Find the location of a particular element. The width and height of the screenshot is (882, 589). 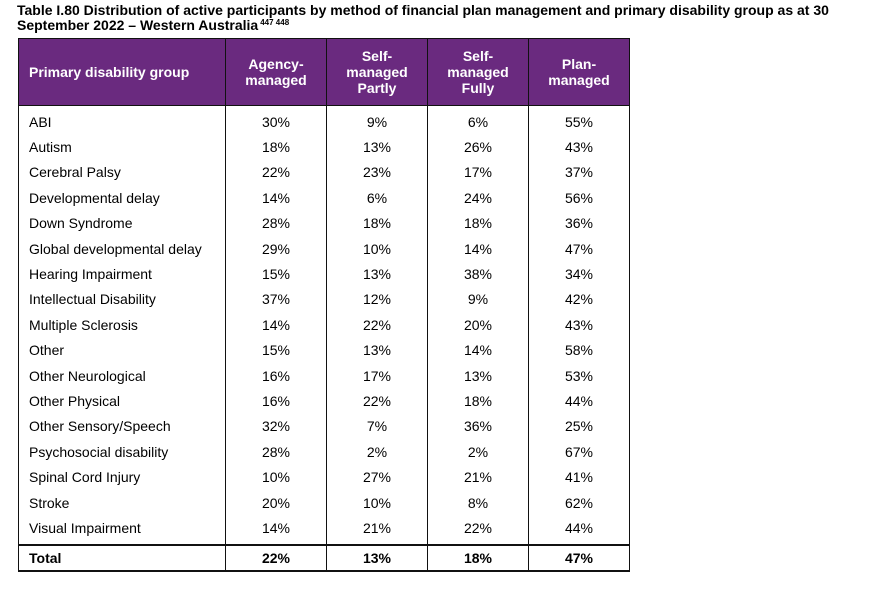

table-row: Hearing Impairment 15% 13% 38% 34% is located at coordinates (324, 274).